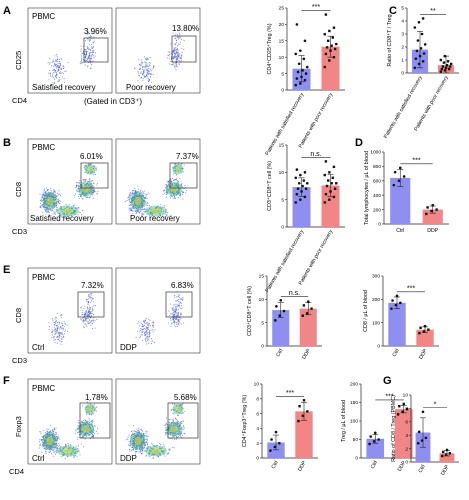  I want to click on y-axis-title: Treg / μL of blood, so click(344, 421).